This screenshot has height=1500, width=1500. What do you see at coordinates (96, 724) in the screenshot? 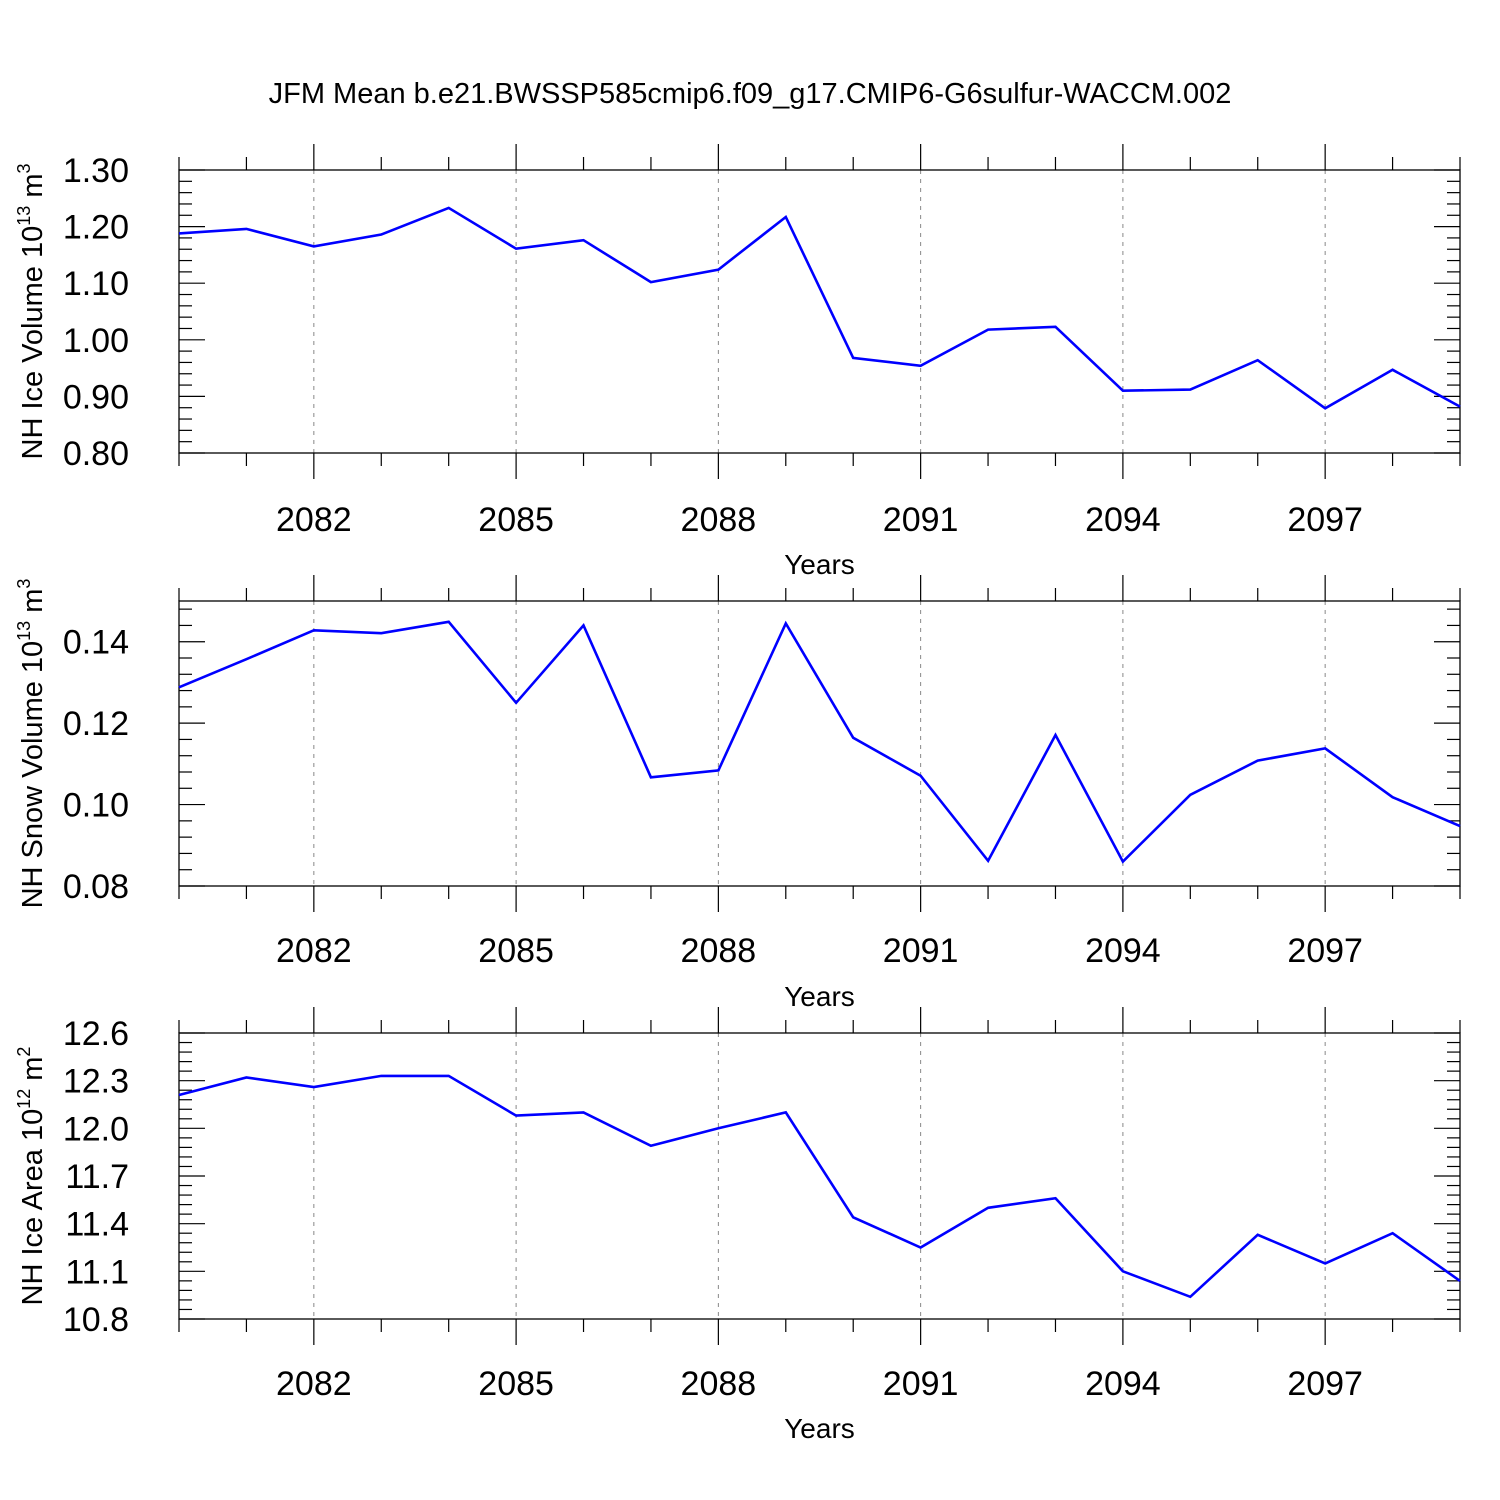
I see `y-tick-label: 0.12` at bounding box center [96, 724].